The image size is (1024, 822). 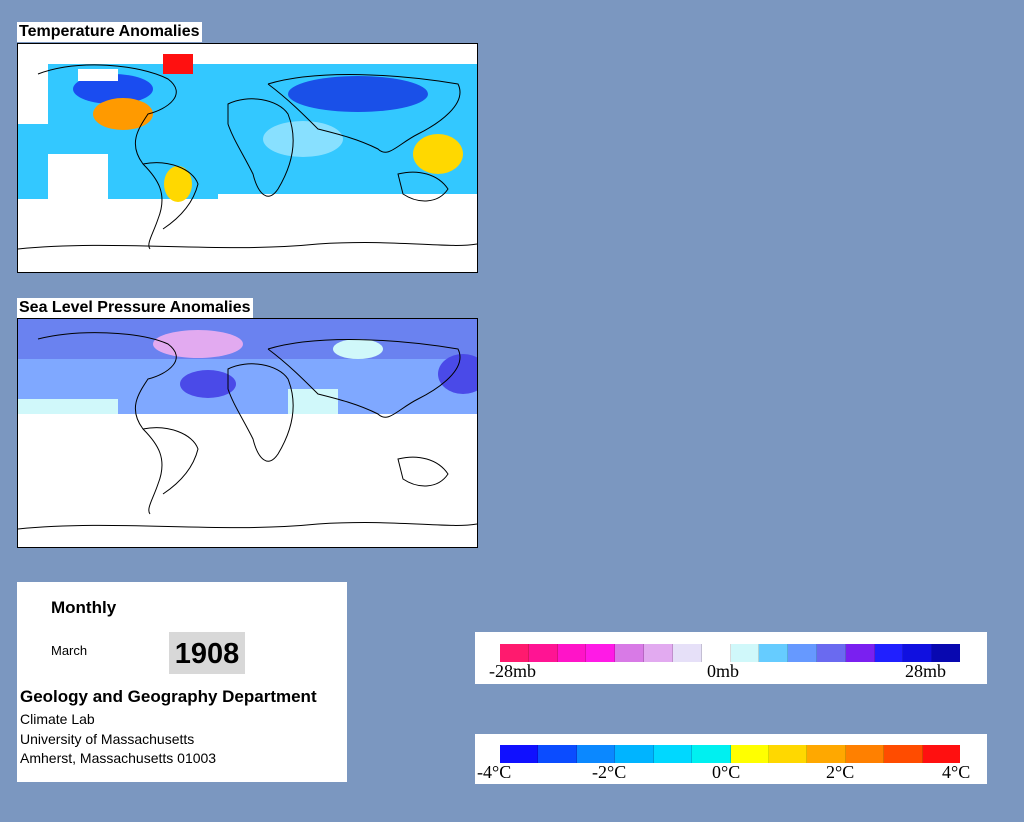 I want to click on address-line-1: Climate Lab, so click(x=57, y=719).